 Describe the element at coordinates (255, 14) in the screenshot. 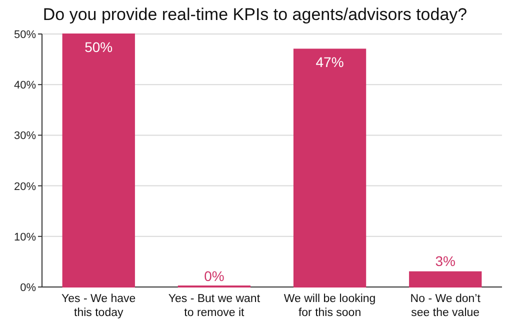

I see `chart-title: Do you provide real-time KPIs to agents/advisors today?` at that location.